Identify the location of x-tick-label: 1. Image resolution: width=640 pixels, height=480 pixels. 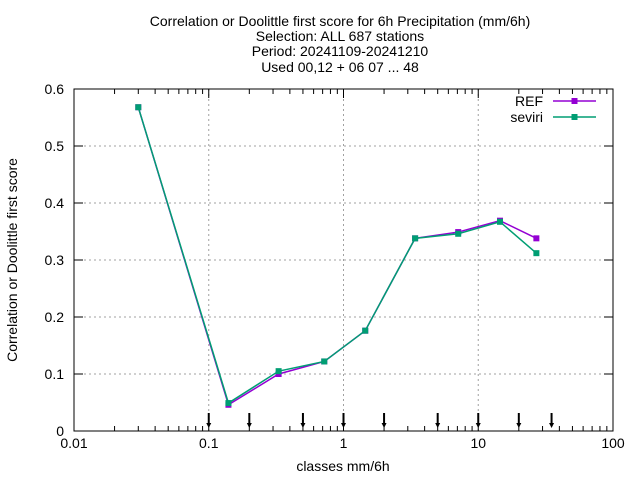
(344, 443).